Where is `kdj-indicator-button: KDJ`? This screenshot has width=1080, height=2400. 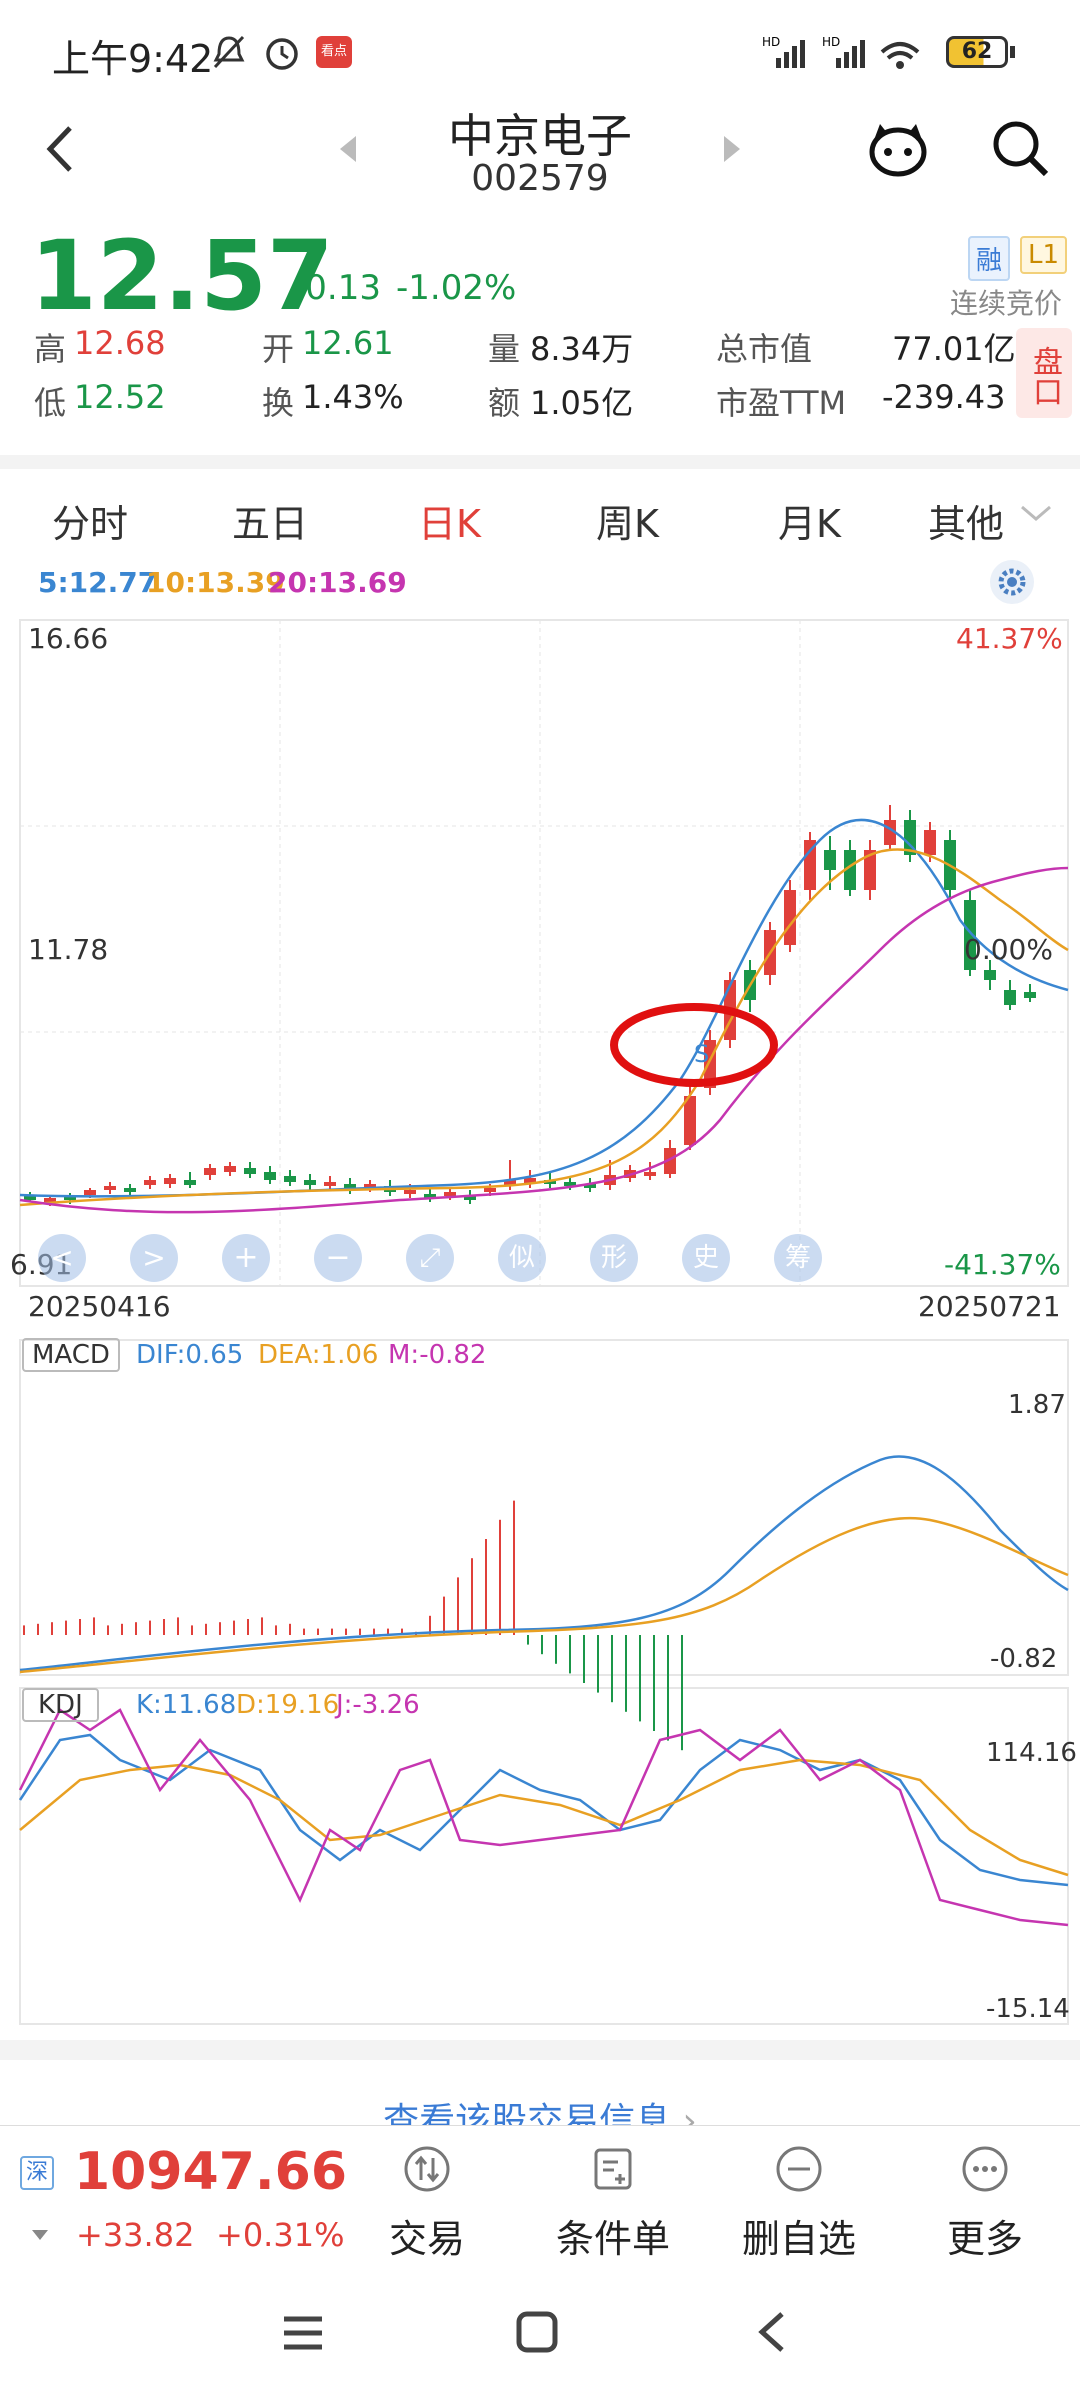 kdj-indicator-button: KDJ is located at coordinates (60, 1705).